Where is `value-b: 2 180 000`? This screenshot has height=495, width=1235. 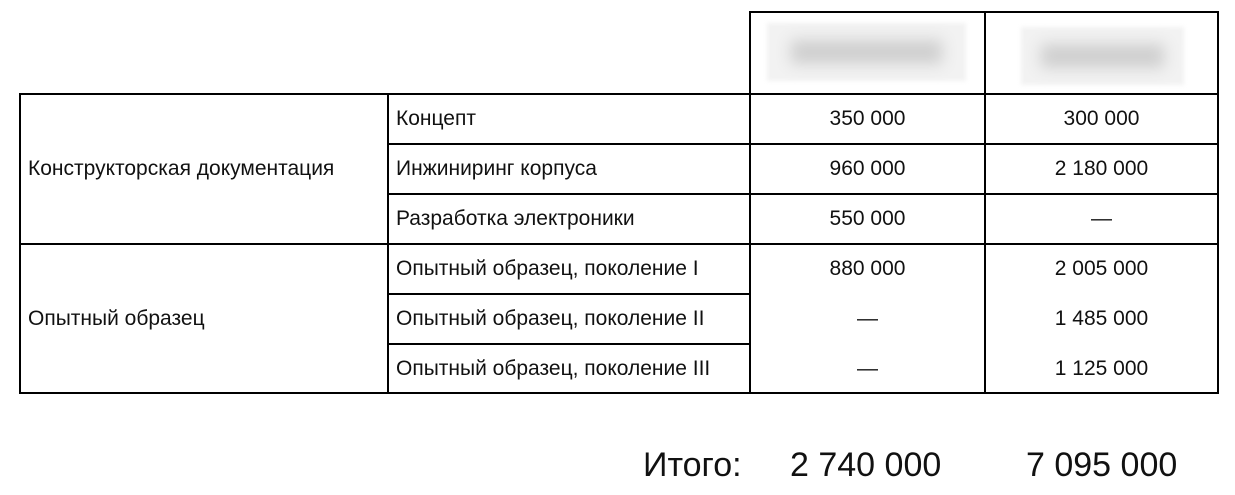 value-b: 2 180 000 is located at coordinates (1101, 168).